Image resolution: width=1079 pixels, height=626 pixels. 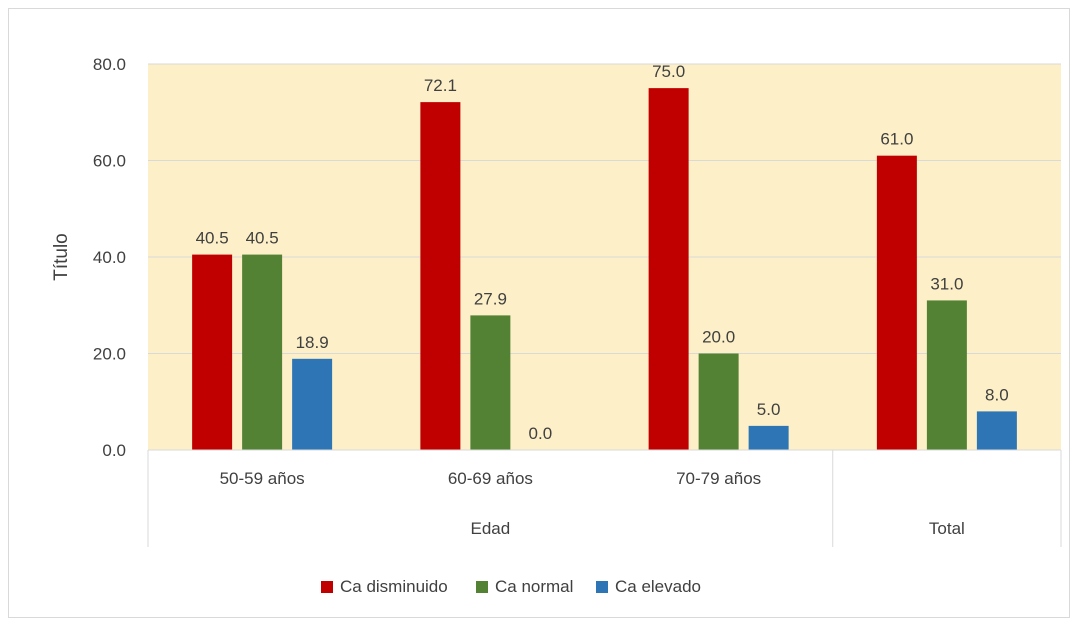 What do you see at coordinates (946, 283) in the screenshot?
I see `data-label: 31.0` at bounding box center [946, 283].